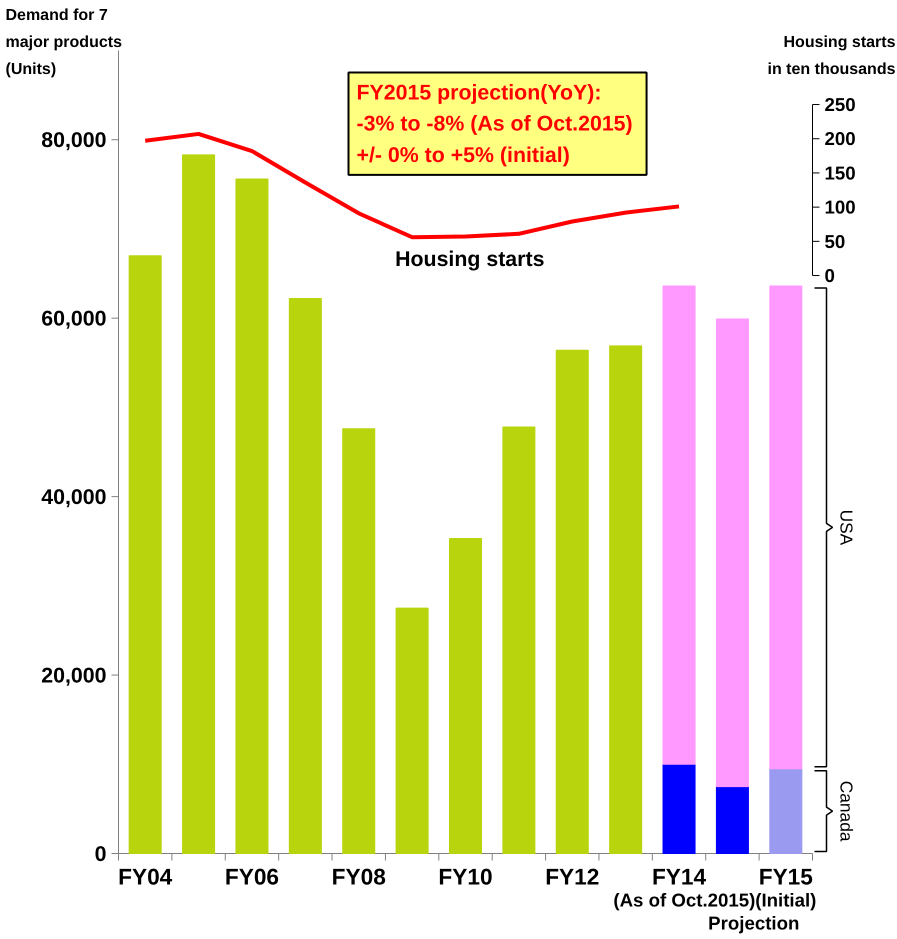 The image size is (897, 939). What do you see at coordinates (840, 139) in the screenshot?
I see `y2-tick-label: 200` at bounding box center [840, 139].